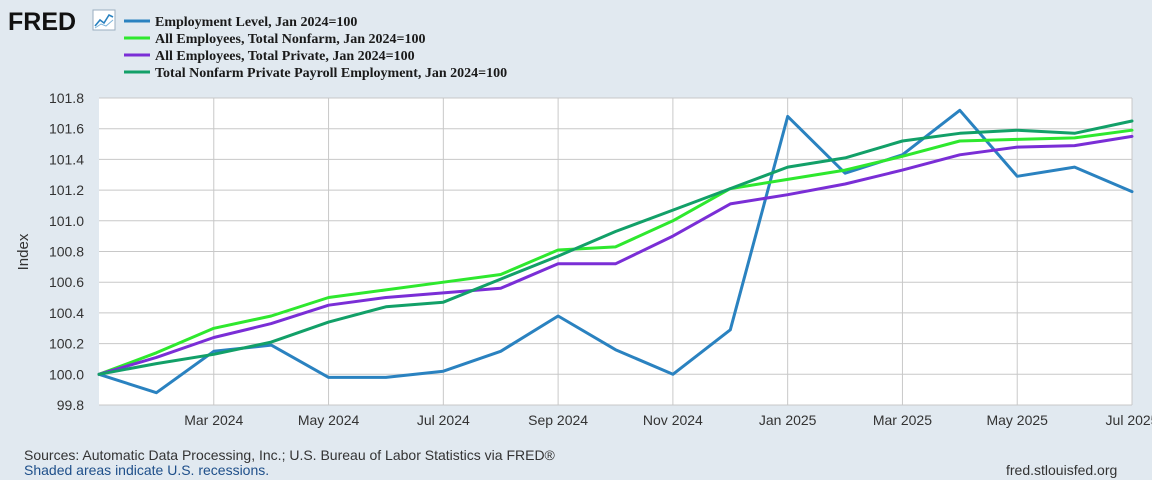 The image size is (1152, 480). I want to click on y-tick-label: 101.6, so click(66, 129).